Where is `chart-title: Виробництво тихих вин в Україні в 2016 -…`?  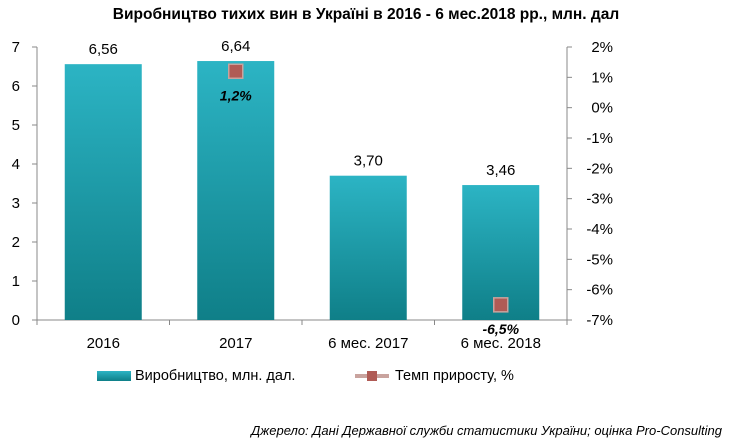 chart-title: Виробництво тихих вин в Україні в 2016 -… is located at coordinates (366, 14).